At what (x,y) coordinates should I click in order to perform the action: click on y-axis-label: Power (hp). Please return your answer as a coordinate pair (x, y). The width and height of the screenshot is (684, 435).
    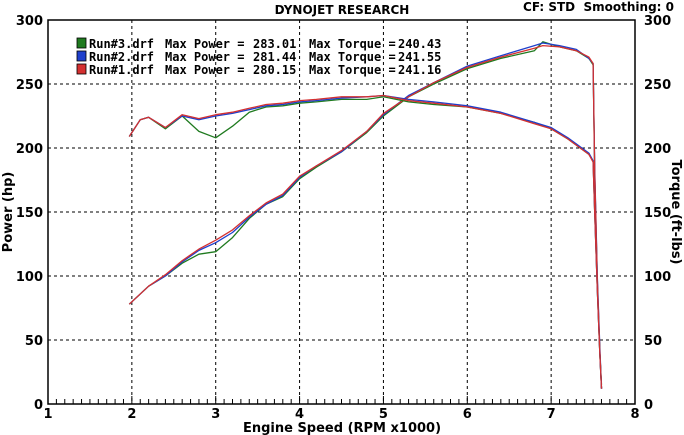
    Looking at the image, I should click on (8, 212).